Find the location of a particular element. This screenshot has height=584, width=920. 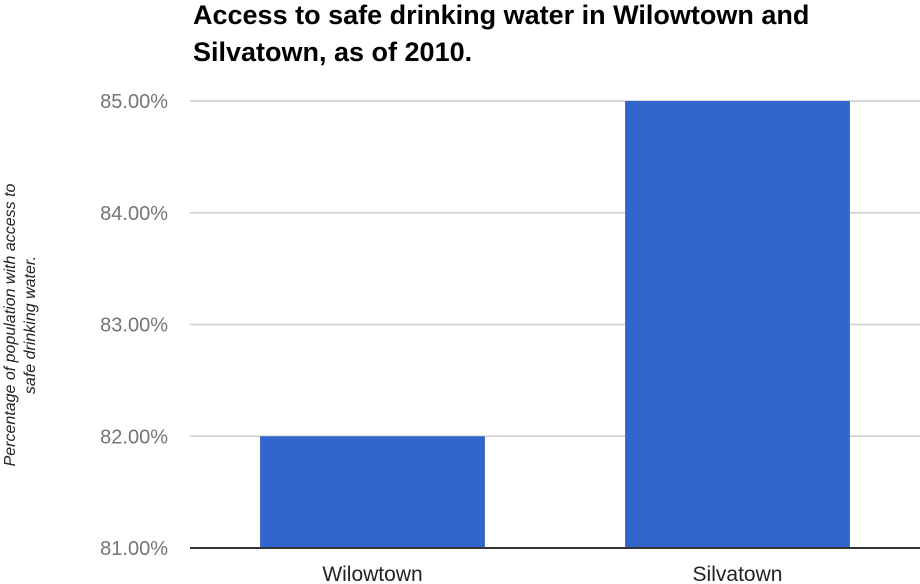

y-tick-labels: 81.00% 82.00% 83.00% 84.00% 85.00% is located at coordinates (134, 325).